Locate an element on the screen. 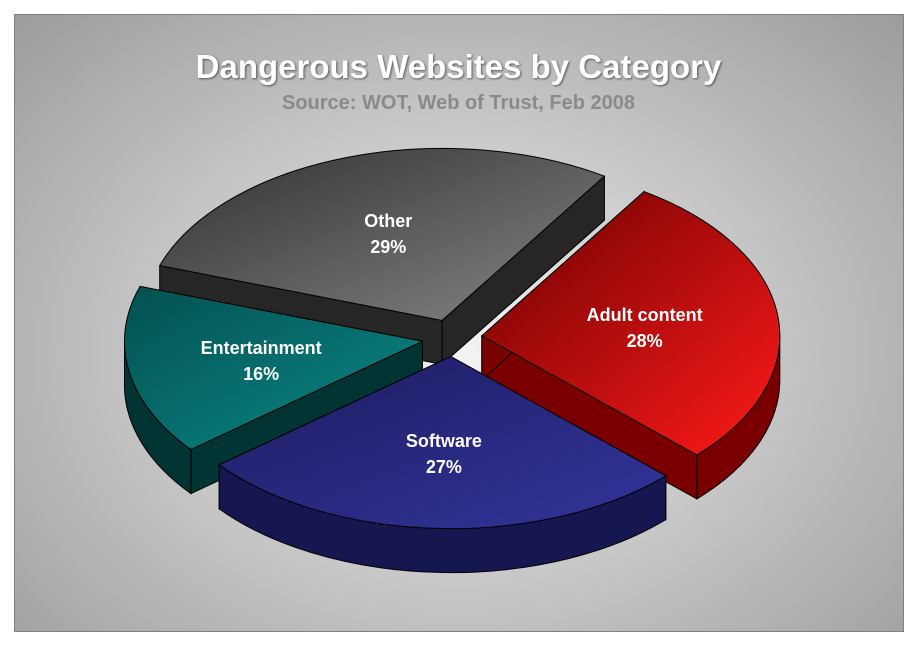 This screenshot has height=646, width=917. chart-subtitle: Source: WOT, Web of Trust, Feb 2008 is located at coordinates (458, 103).